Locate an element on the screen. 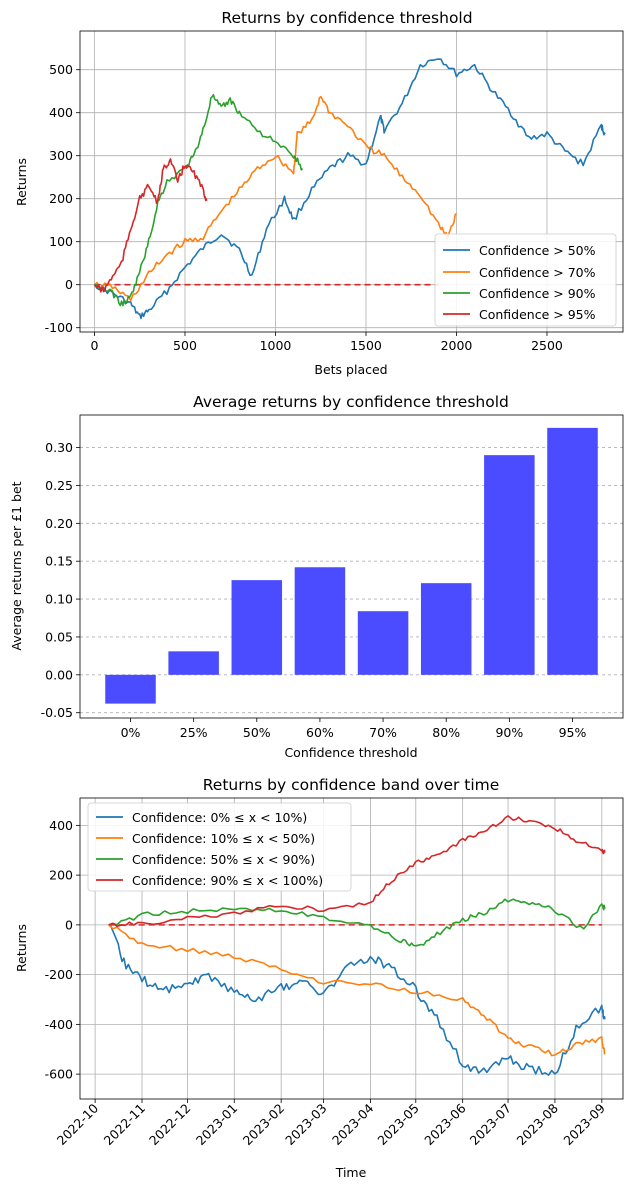 The image size is (631, 1189). legend-3-label-1: Confidence: 10% ≤ x < 50%) is located at coordinates (223, 838).